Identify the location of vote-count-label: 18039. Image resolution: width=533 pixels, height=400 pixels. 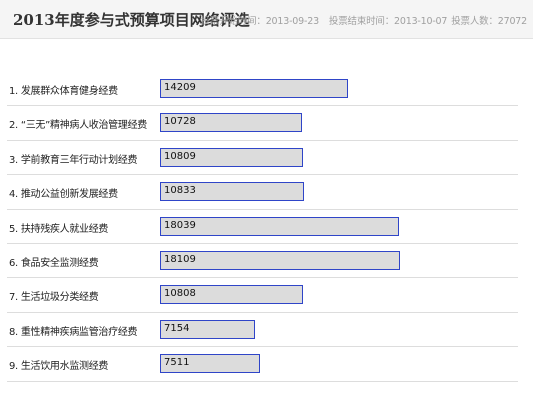
(180, 225).